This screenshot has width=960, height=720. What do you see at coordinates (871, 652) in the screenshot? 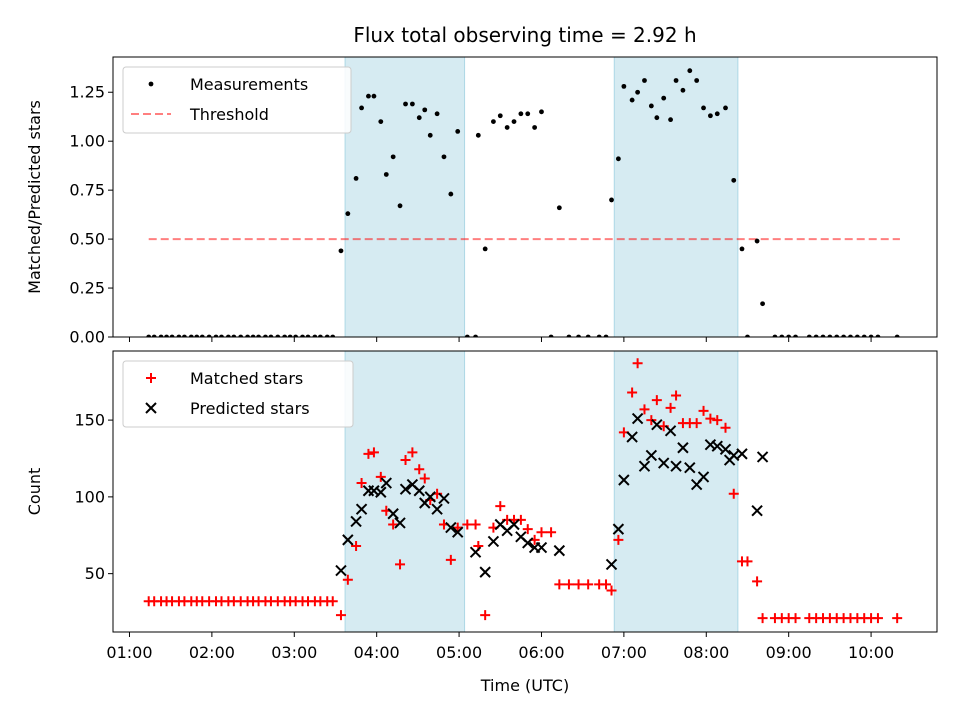
I see `x-tick-label: 10:00` at bounding box center [871, 652].